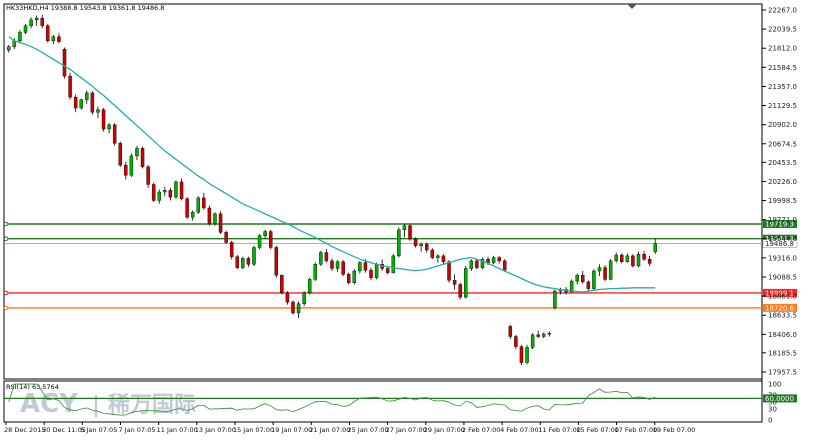  I want to click on price-tick-label: 18633.5, so click(782, 316).